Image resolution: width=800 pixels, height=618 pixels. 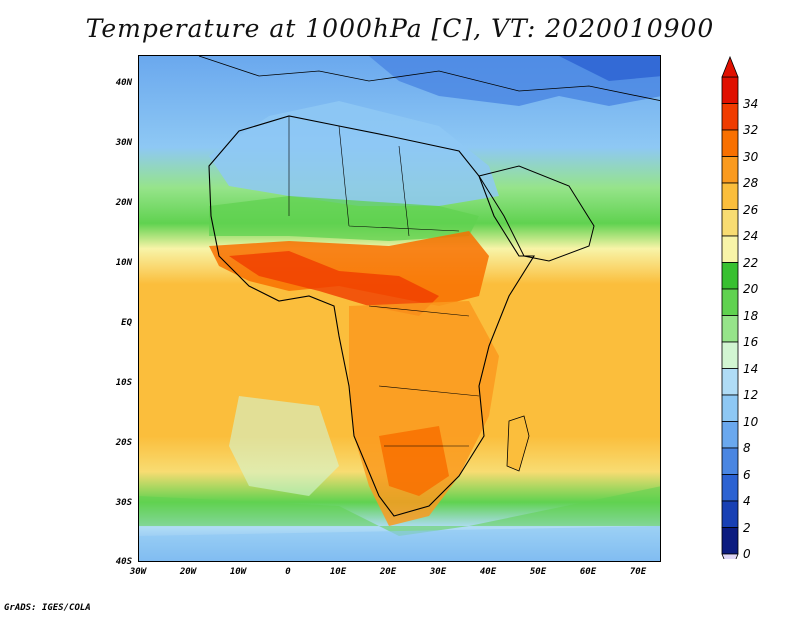 I want to click on colorbar-tick-label: 16, so click(x=751, y=342).